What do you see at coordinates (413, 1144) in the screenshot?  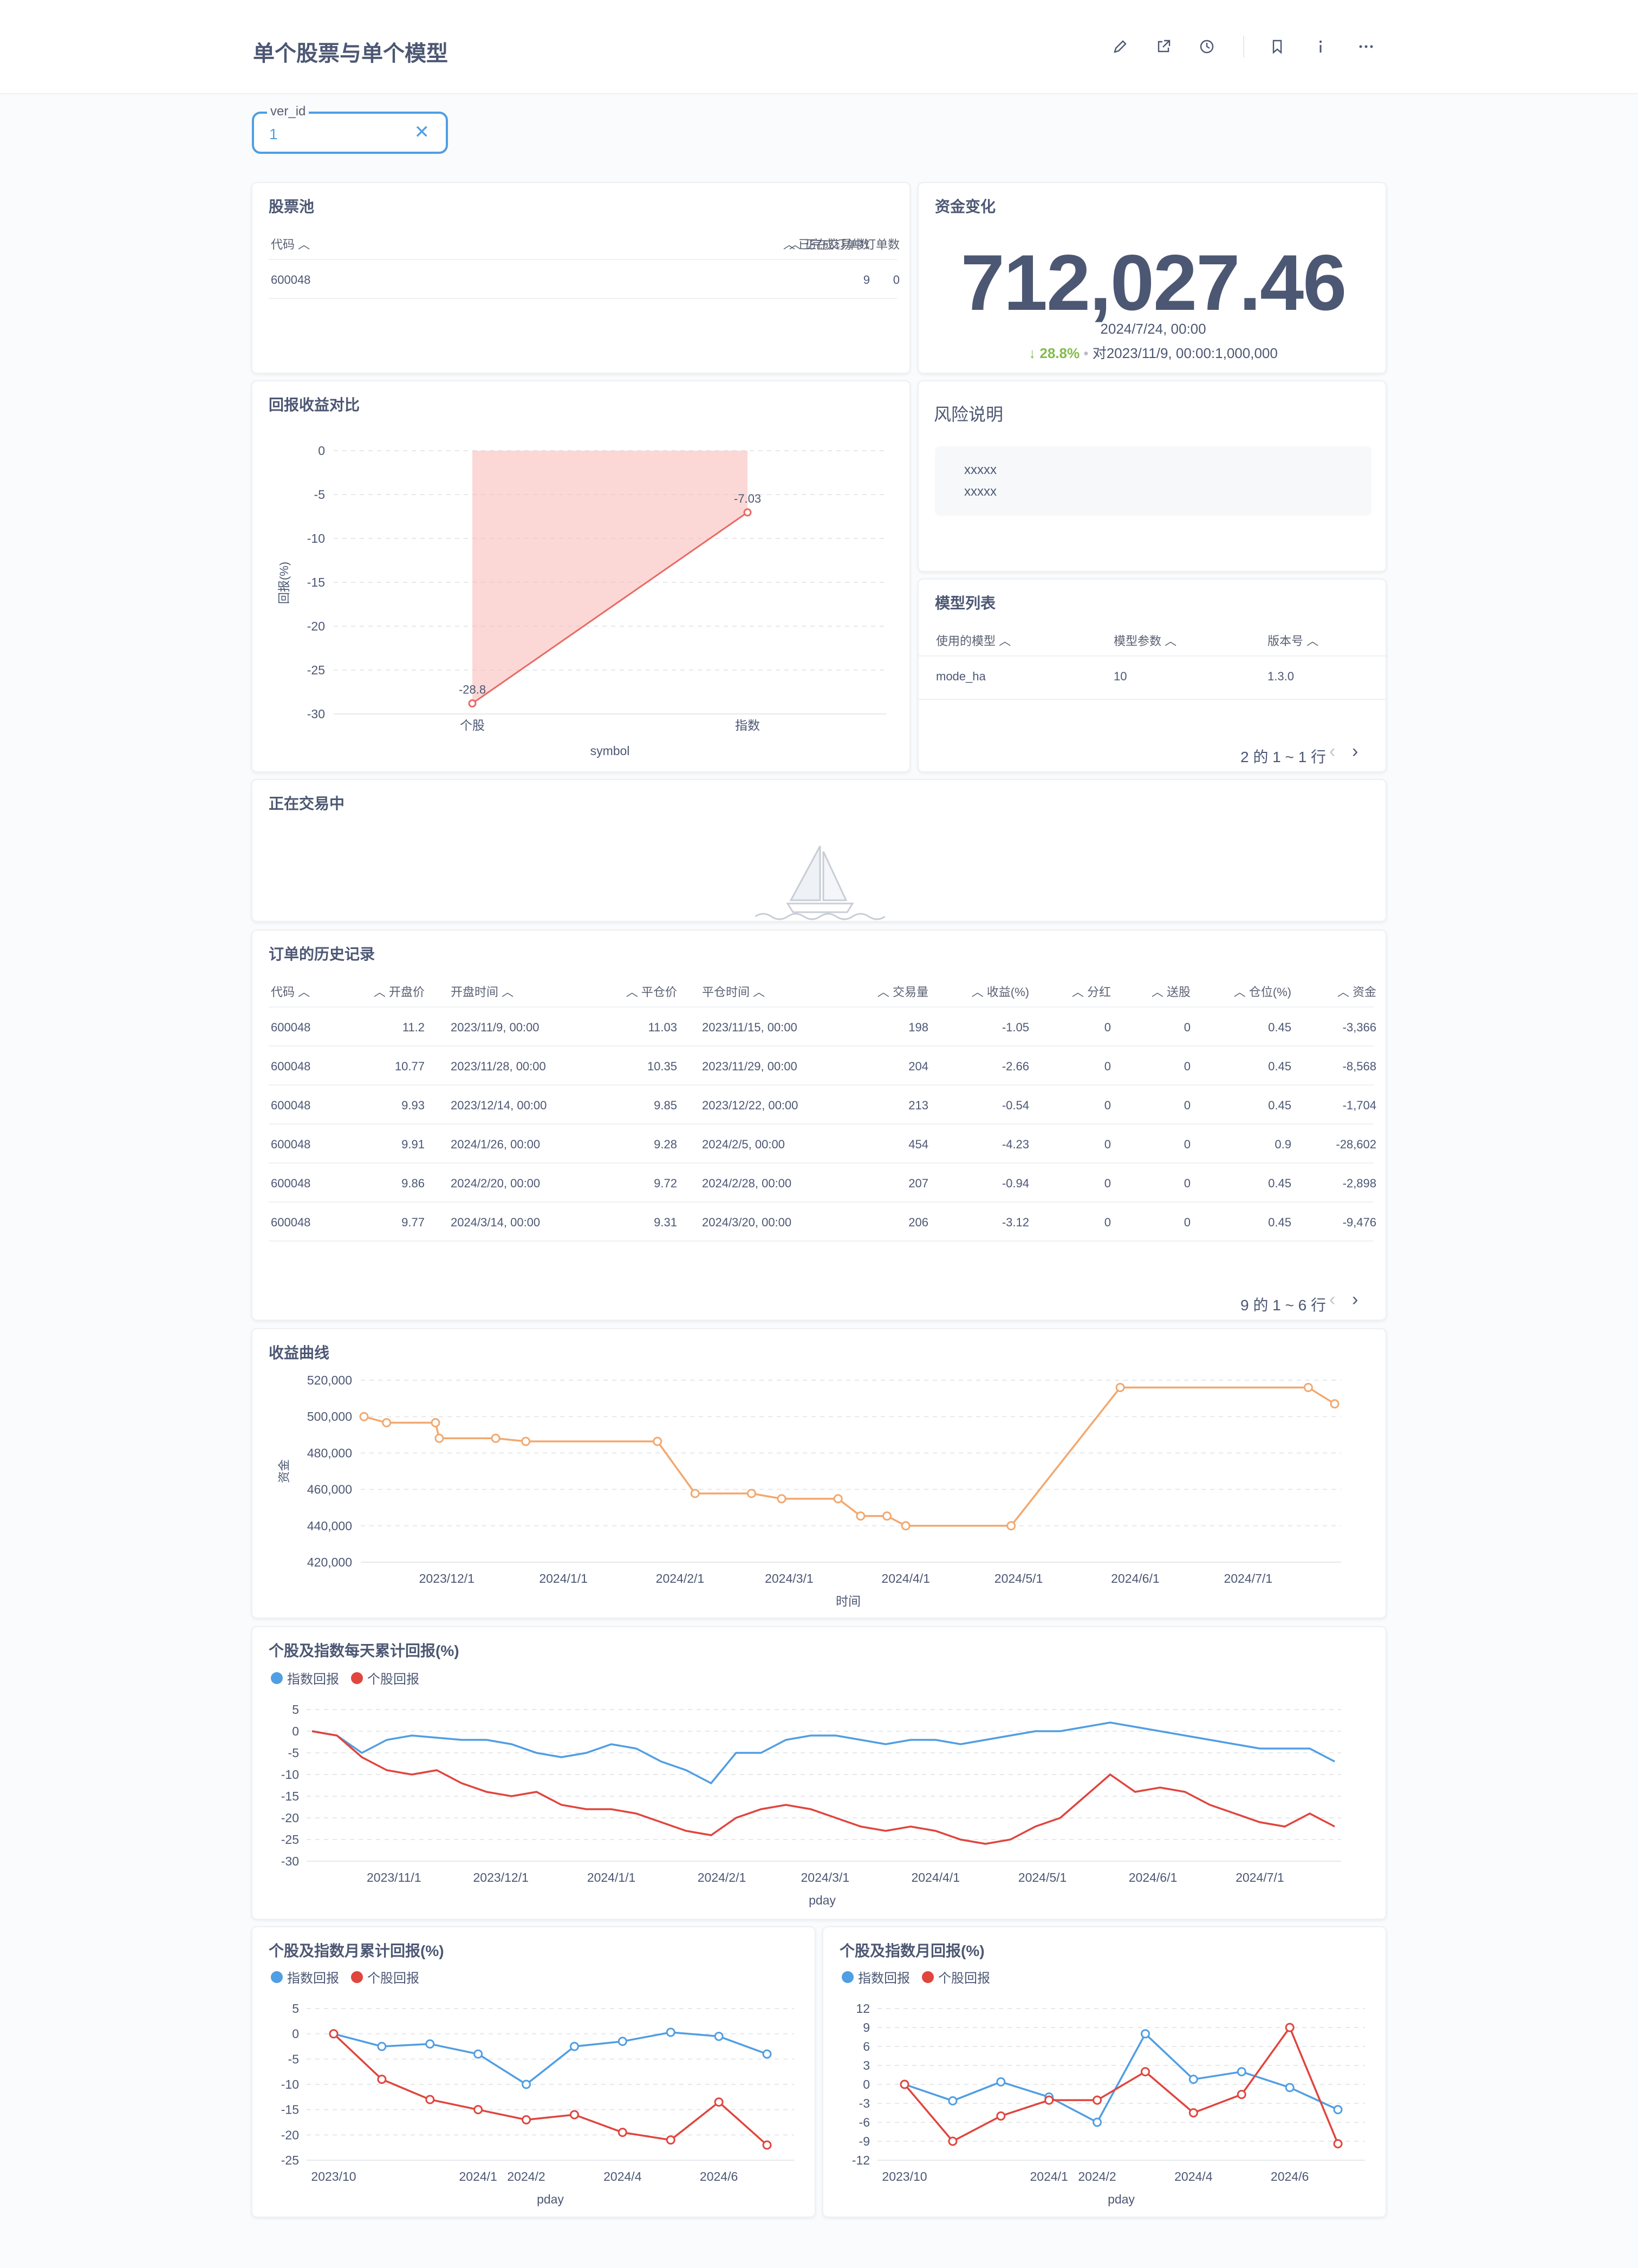 I see `table-cell: 9.91` at bounding box center [413, 1144].